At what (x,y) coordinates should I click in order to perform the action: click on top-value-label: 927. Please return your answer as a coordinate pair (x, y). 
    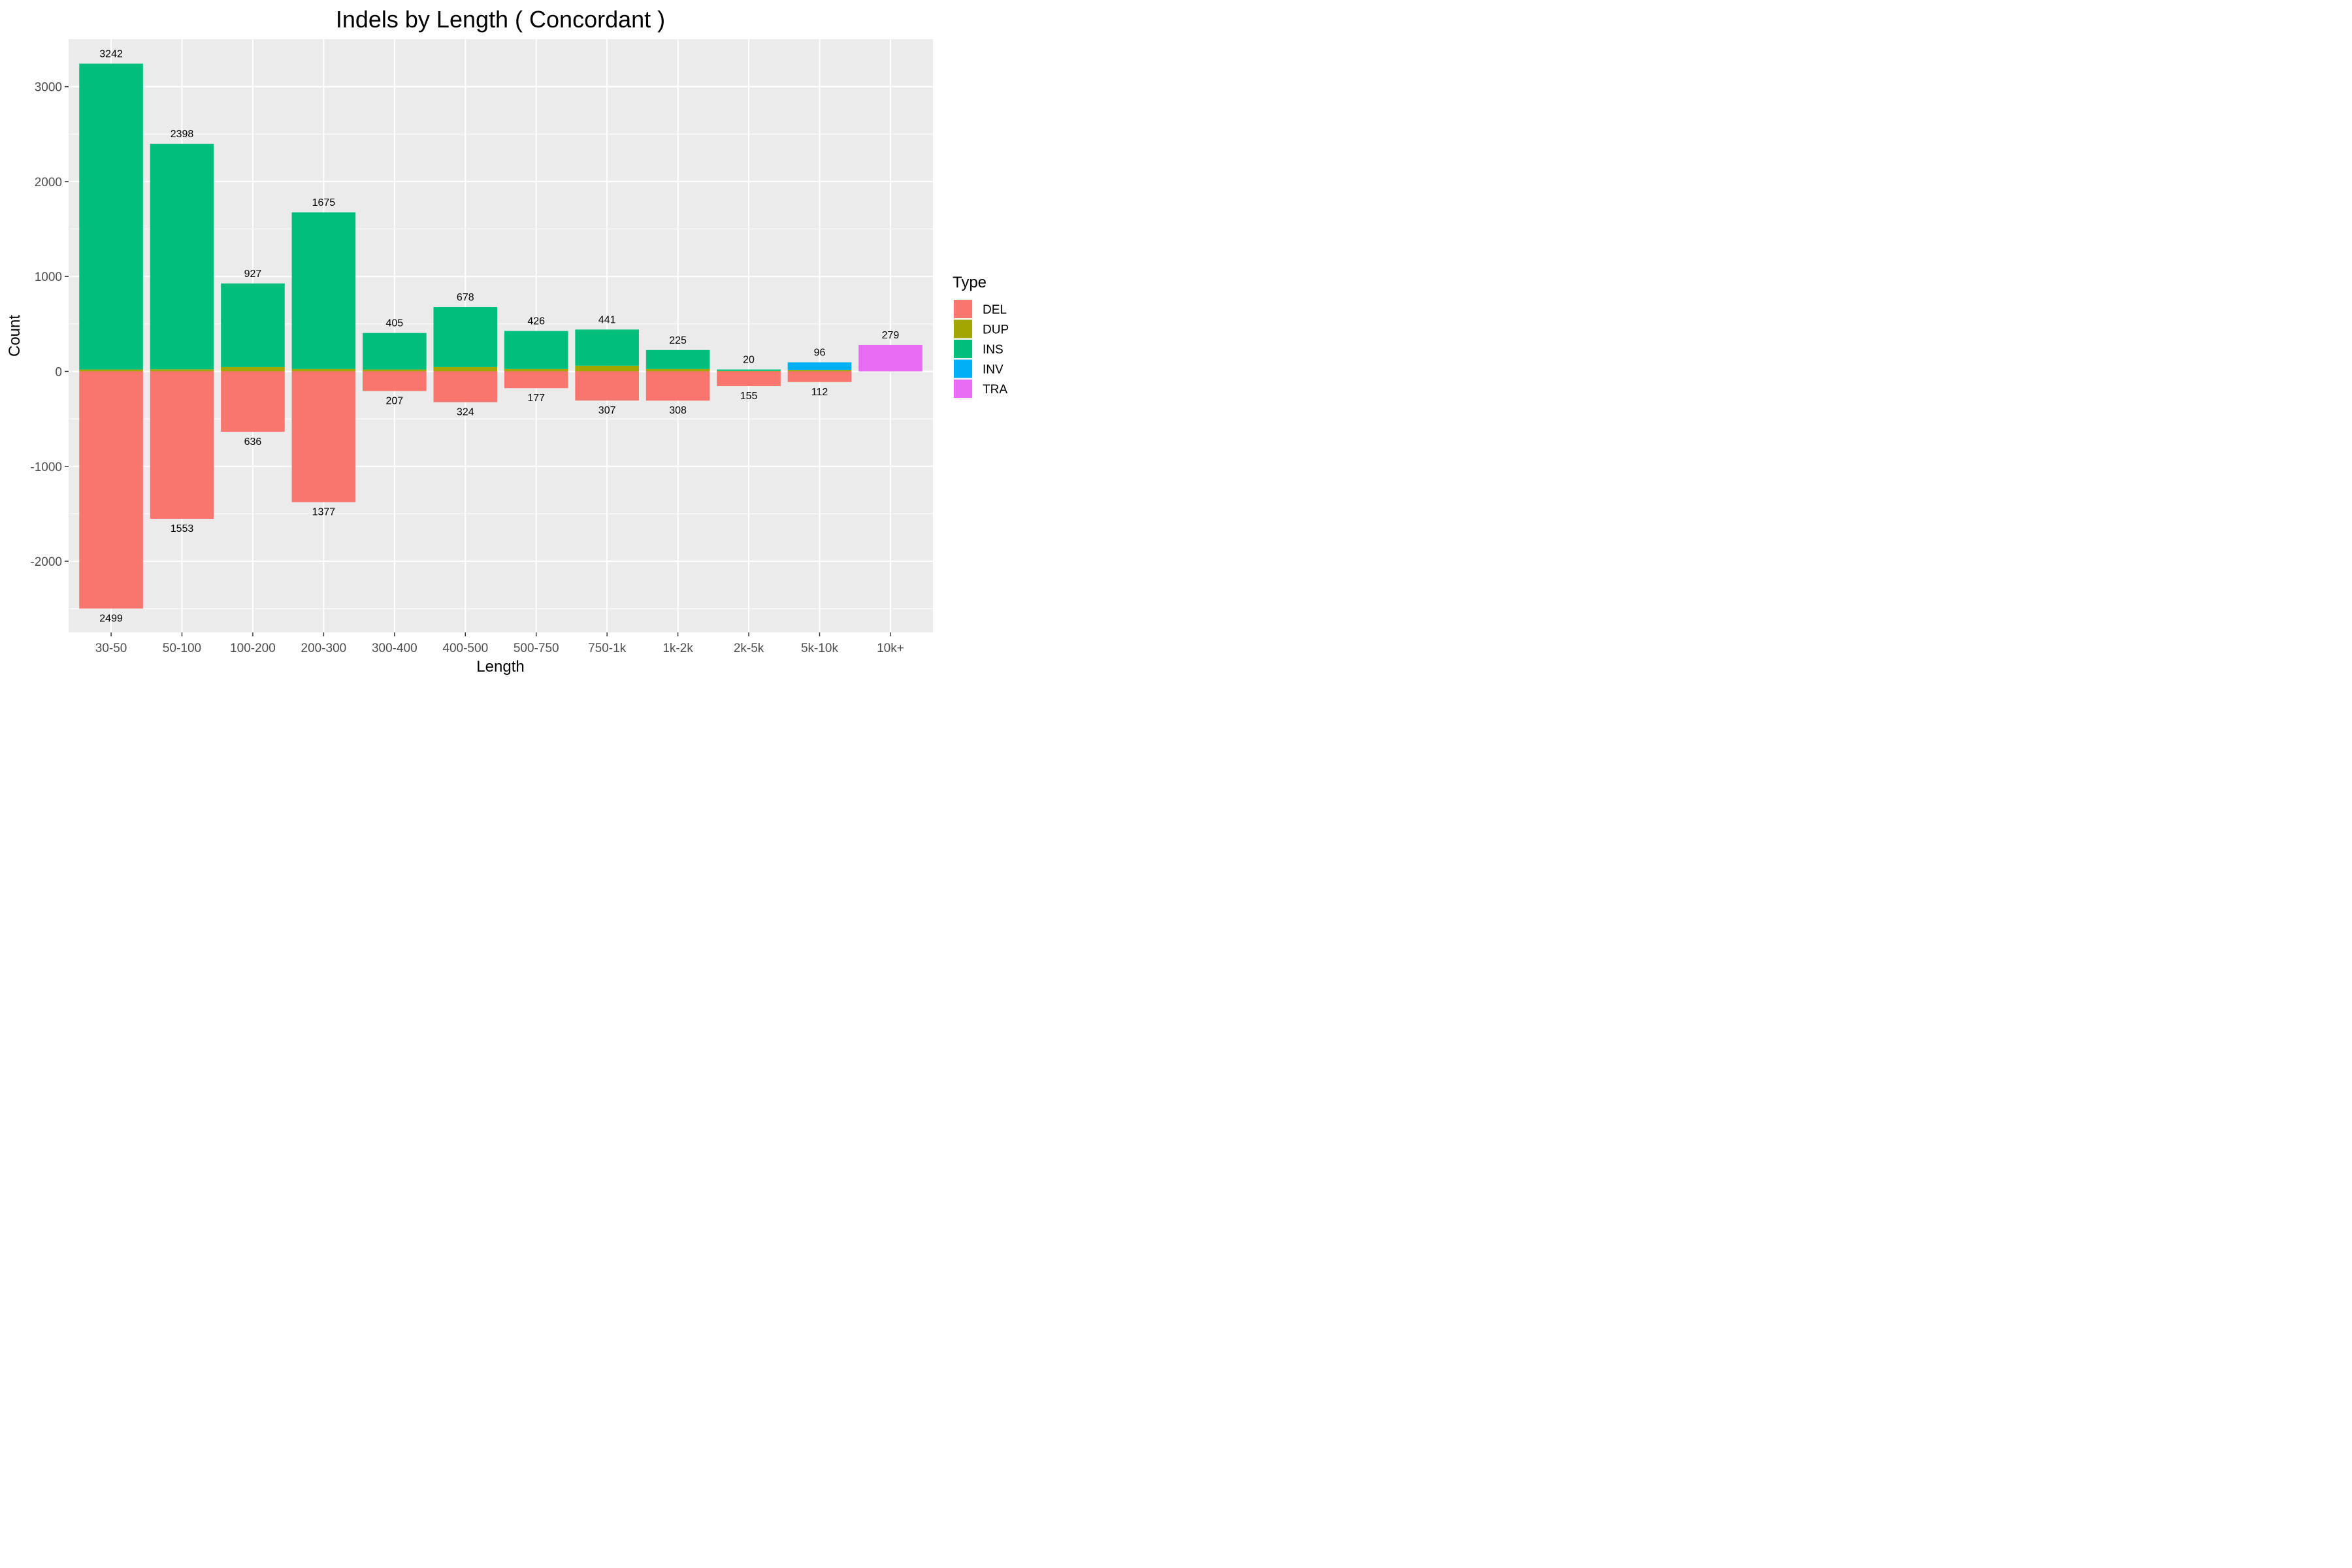
    Looking at the image, I should click on (253, 274).